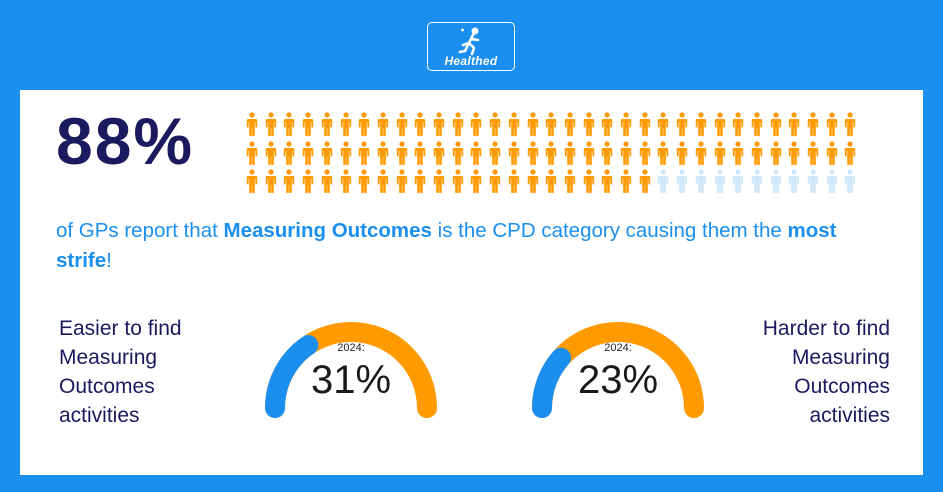 Image resolution: width=943 pixels, height=492 pixels. Describe the element at coordinates (125, 141) in the screenshot. I see `headline-percent: 88%` at that location.